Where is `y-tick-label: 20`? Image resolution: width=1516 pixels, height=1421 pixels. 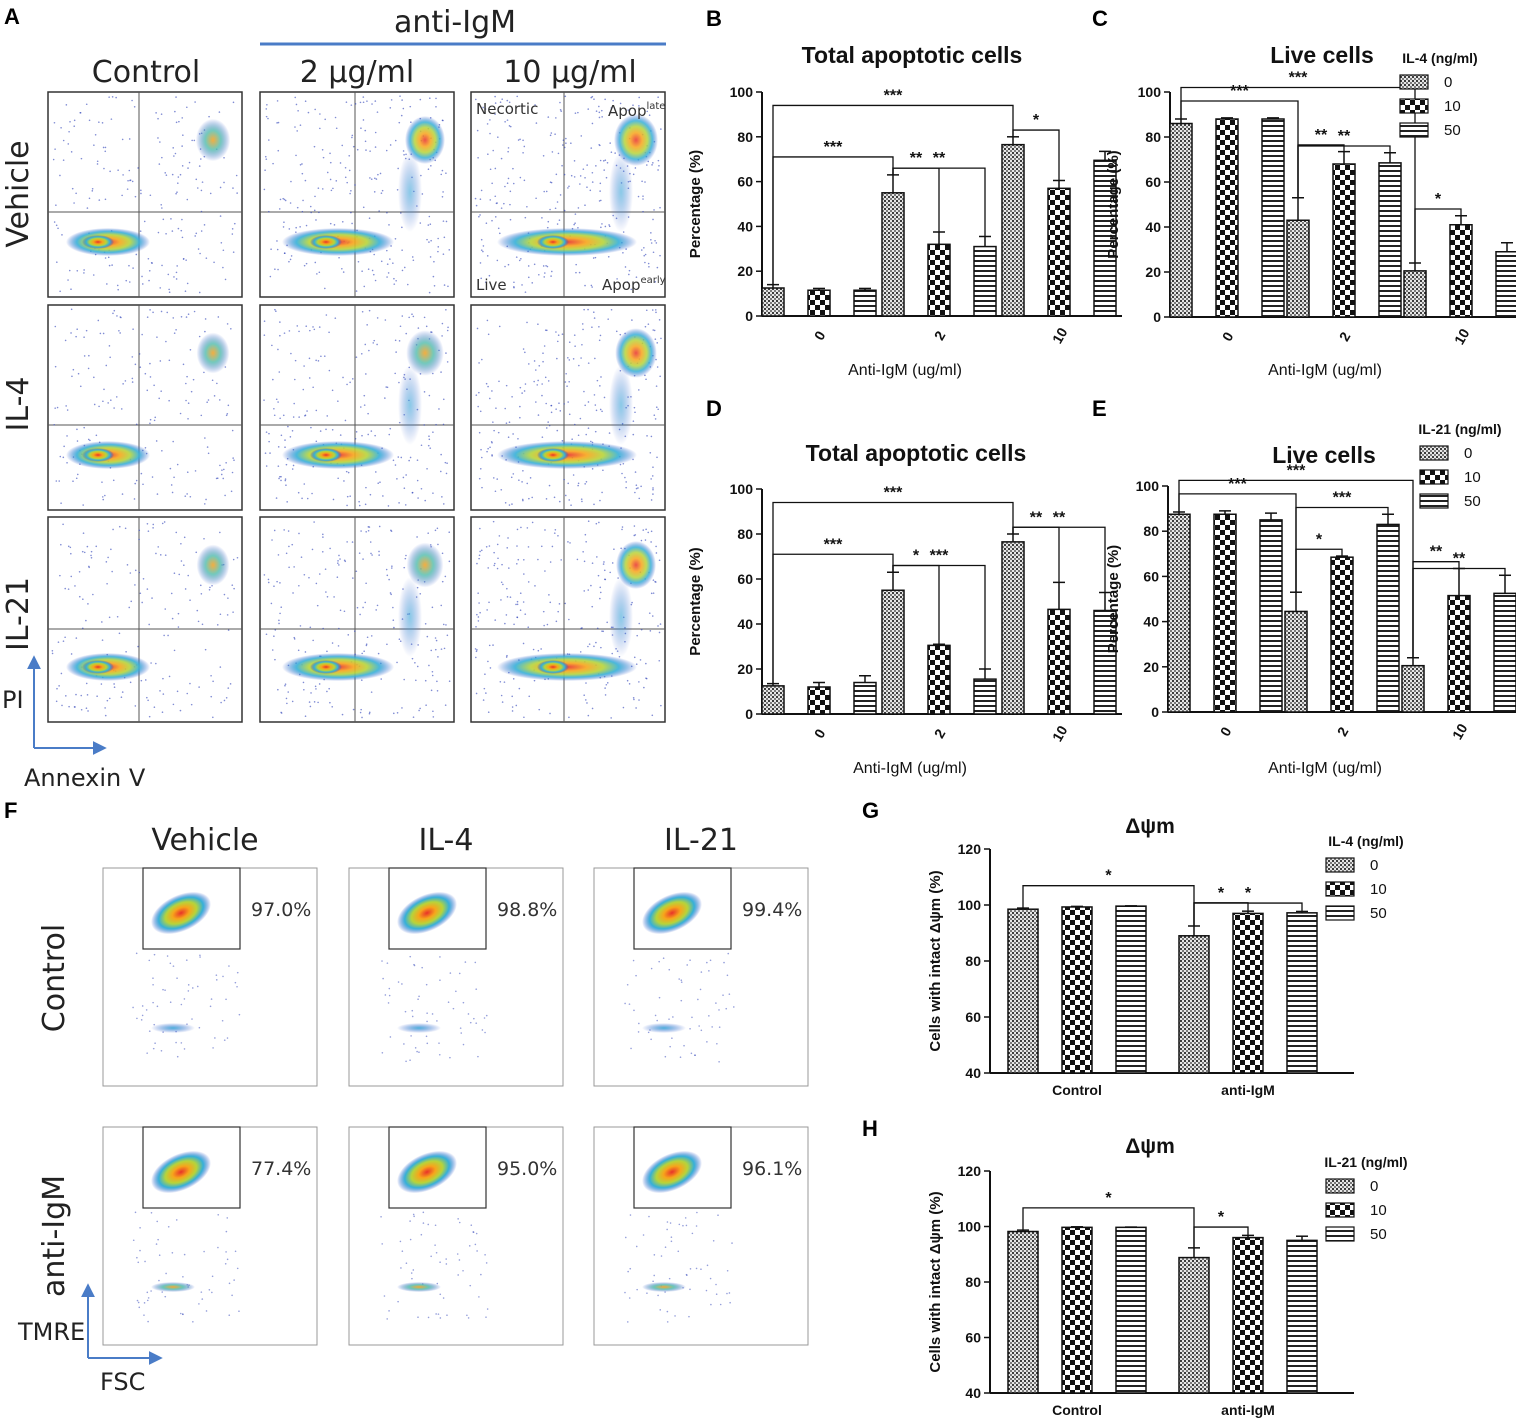
y-tick-label: 20 is located at coordinates (745, 669).